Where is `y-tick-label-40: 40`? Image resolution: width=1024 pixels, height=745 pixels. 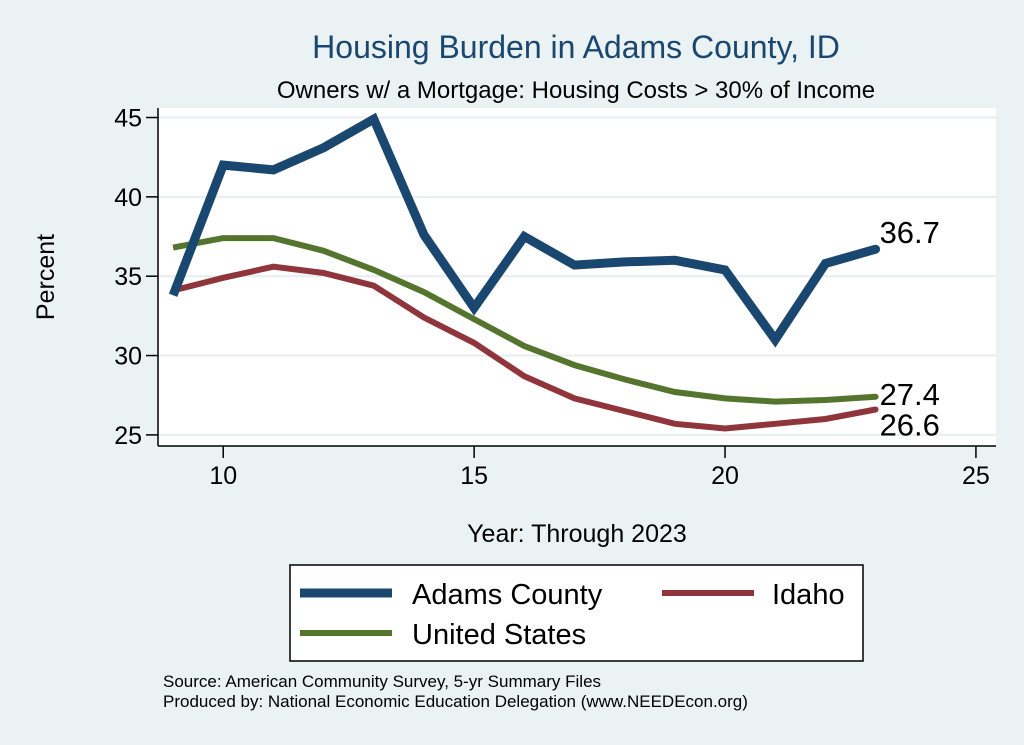 y-tick-label-40: 40 is located at coordinates (128, 198).